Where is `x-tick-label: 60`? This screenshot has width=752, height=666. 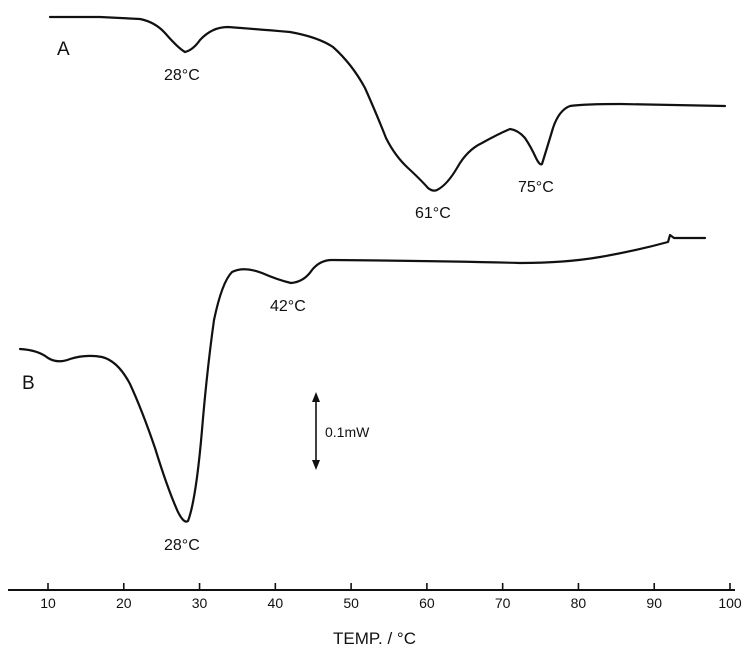 x-tick-label: 60 is located at coordinates (427, 603).